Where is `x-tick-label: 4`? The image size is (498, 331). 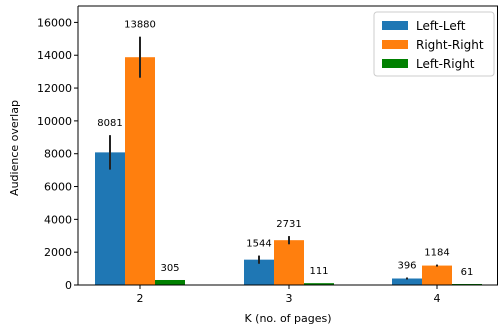 x-tick-label: 4 is located at coordinates (437, 298).